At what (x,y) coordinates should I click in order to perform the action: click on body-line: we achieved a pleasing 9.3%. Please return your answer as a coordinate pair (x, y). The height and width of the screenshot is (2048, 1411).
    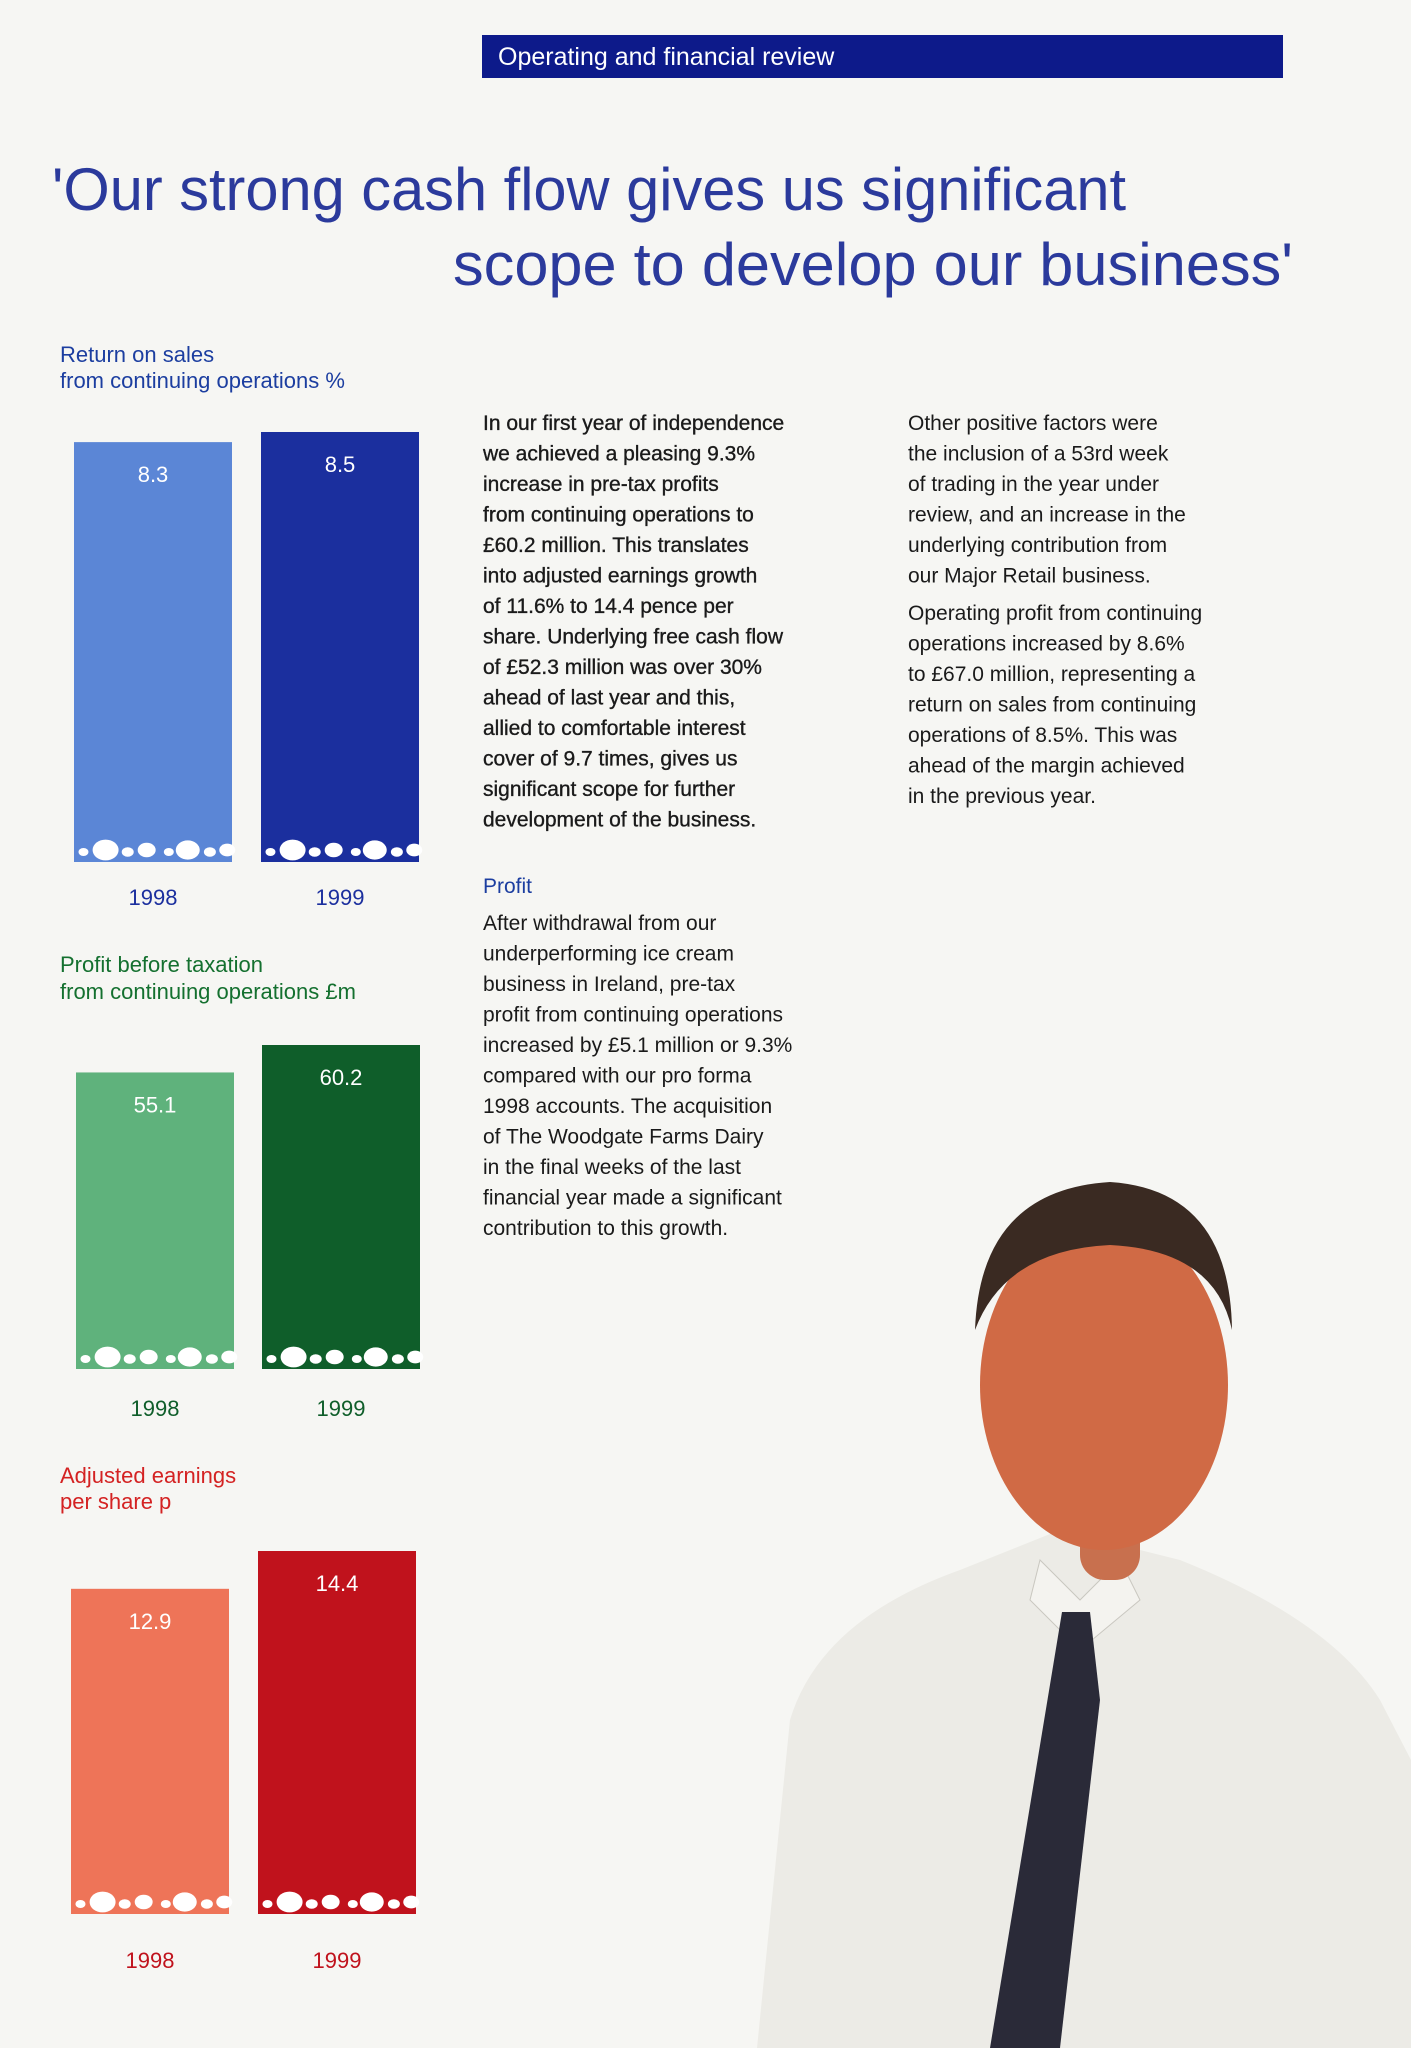
    Looking at the image, I should click on (618, 454).